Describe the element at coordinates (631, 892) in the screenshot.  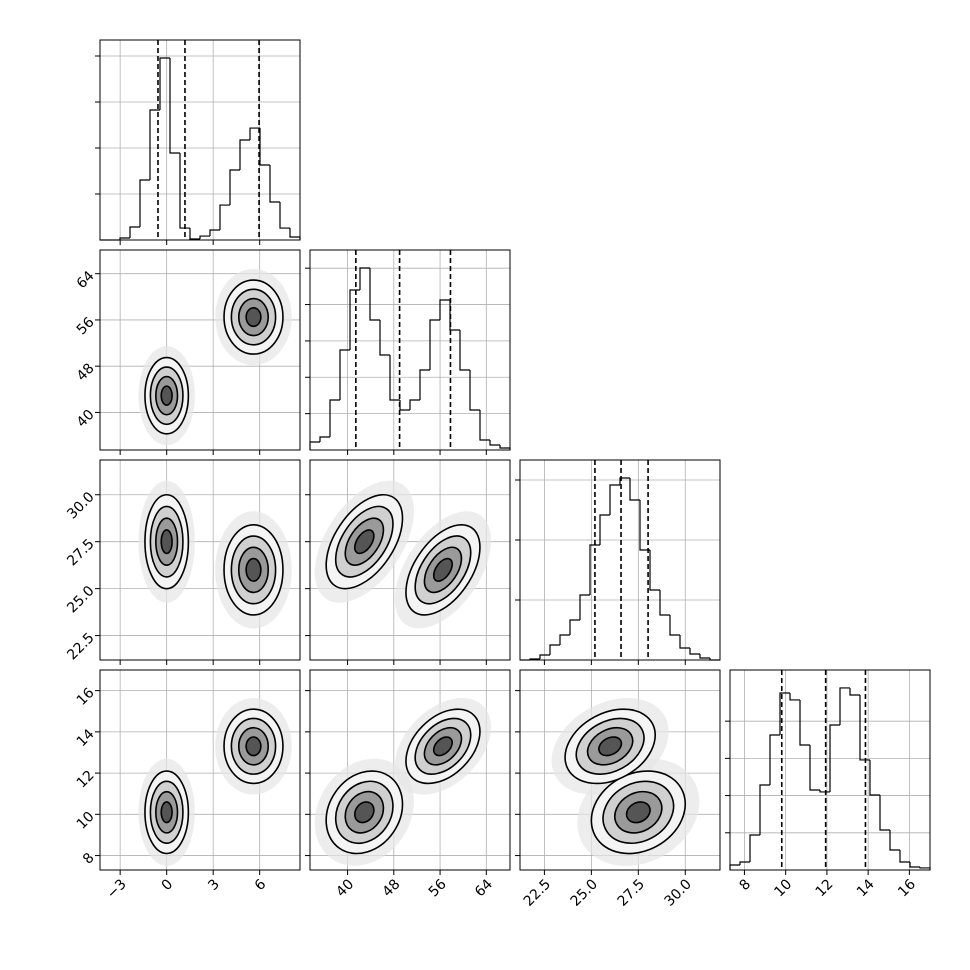
I see `x-tick-label: 27.5` at that location.